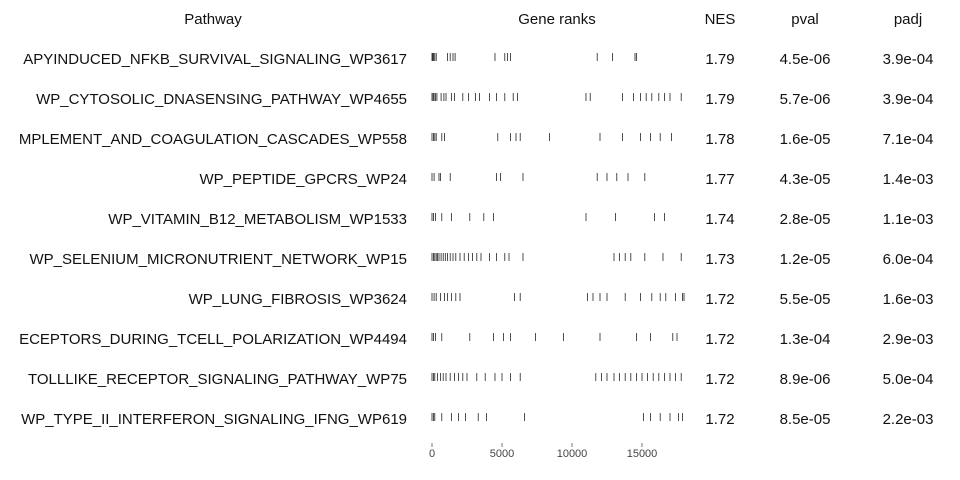  I want to click on padj: 1.1e-03, so click(908, 219).